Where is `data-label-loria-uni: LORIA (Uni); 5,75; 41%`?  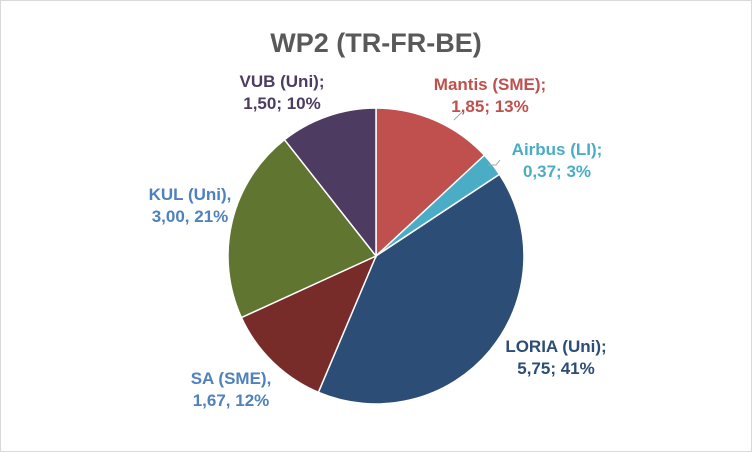
data-label-loria-uni: LORIA (Uni); 5,75; 41% is located at coordinates (555, 357).